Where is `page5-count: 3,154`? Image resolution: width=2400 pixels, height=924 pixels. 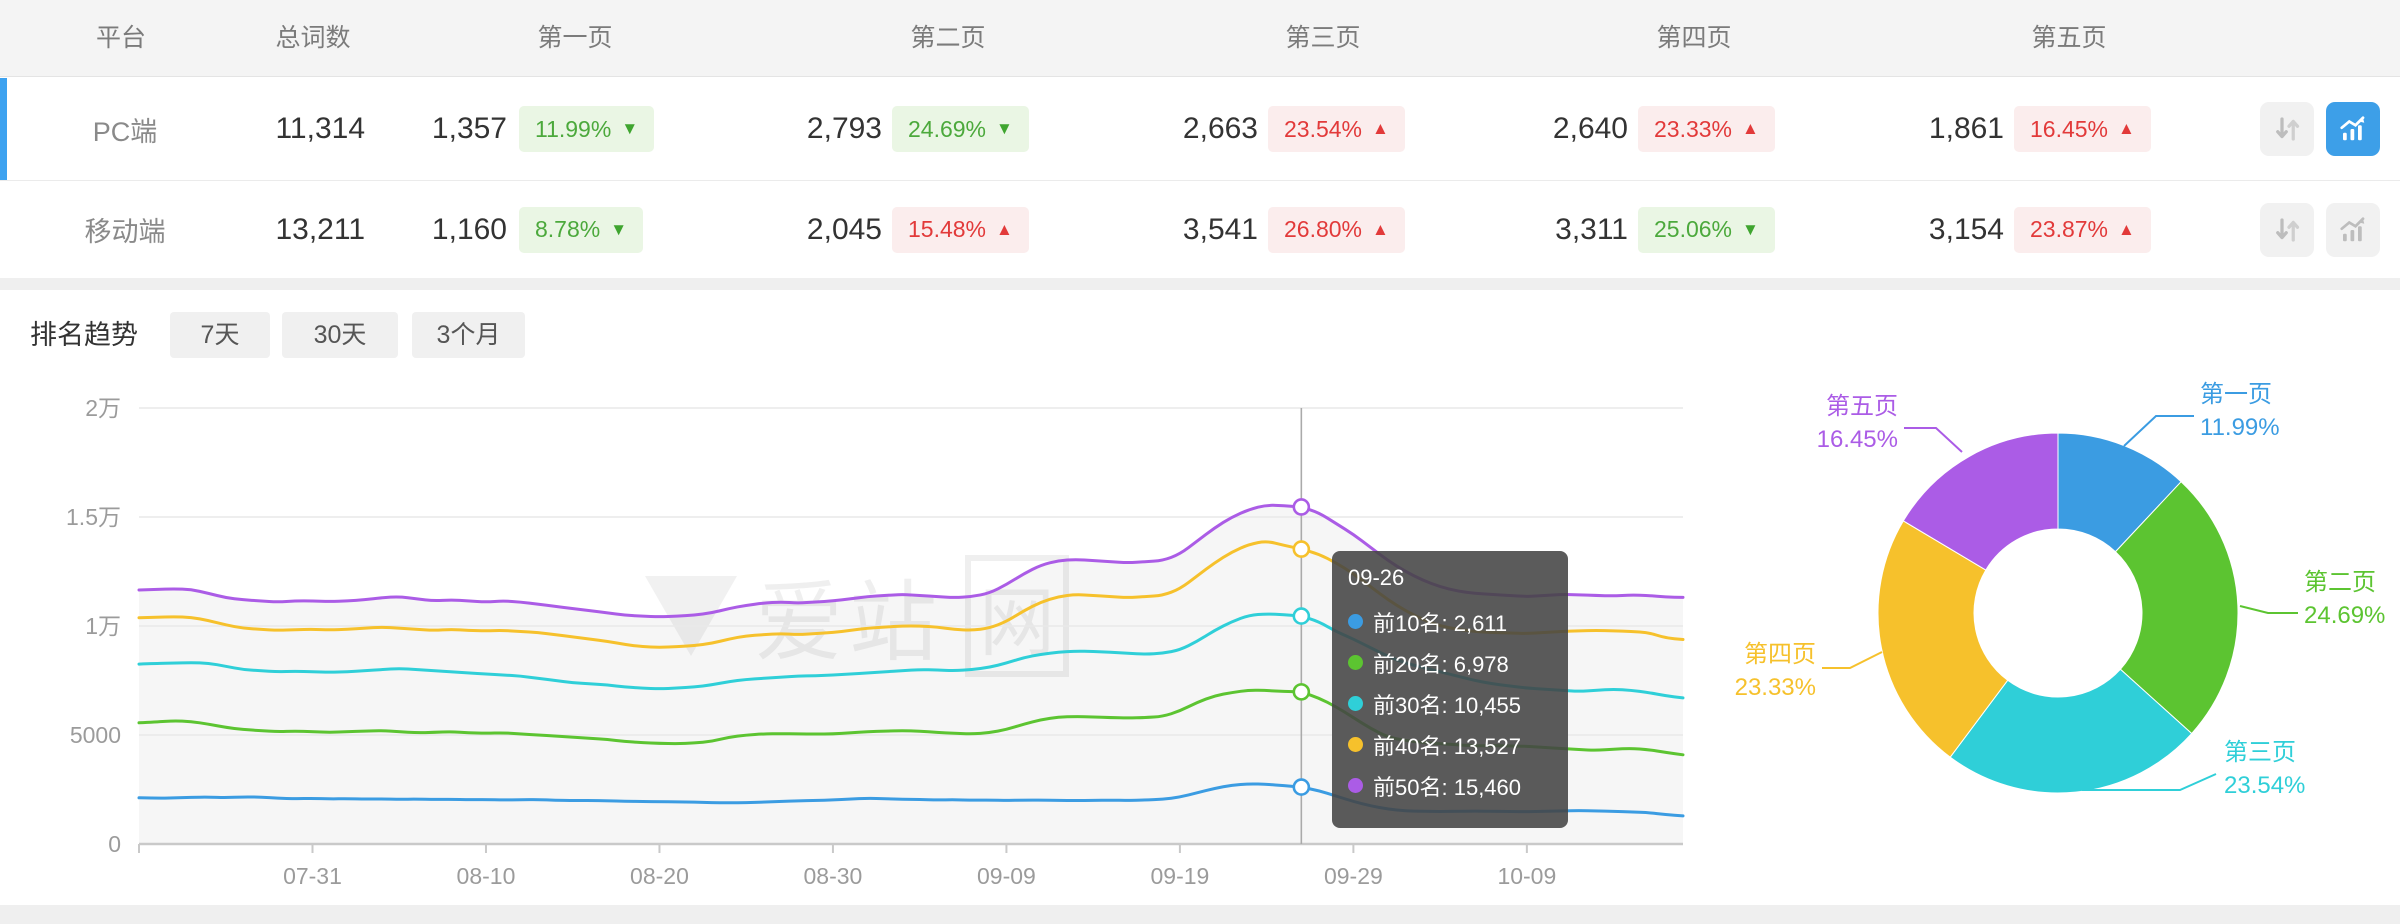
page5-count: 3,154 is located at coordinates (1966, 229).